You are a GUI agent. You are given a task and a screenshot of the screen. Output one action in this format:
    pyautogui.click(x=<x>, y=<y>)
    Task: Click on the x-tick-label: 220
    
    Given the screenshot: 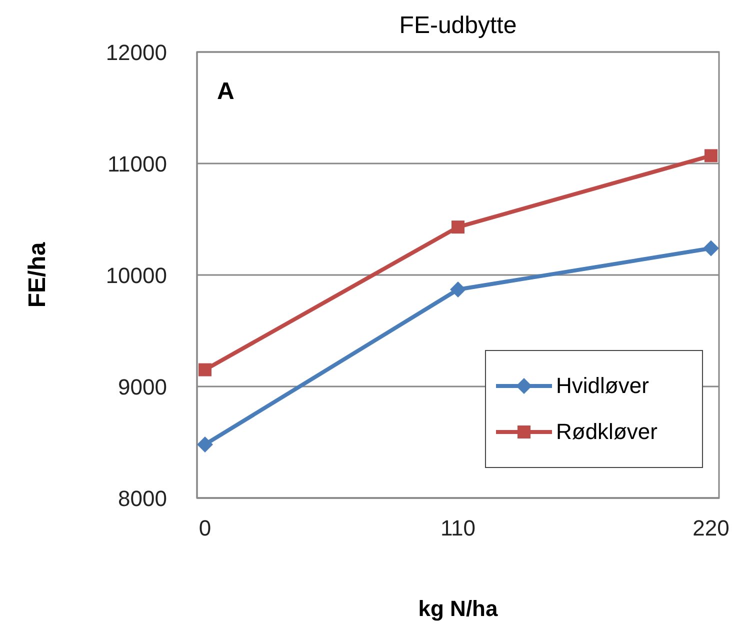 What is the action you would take?
    pyautogui.click(x=711, y=528)
    